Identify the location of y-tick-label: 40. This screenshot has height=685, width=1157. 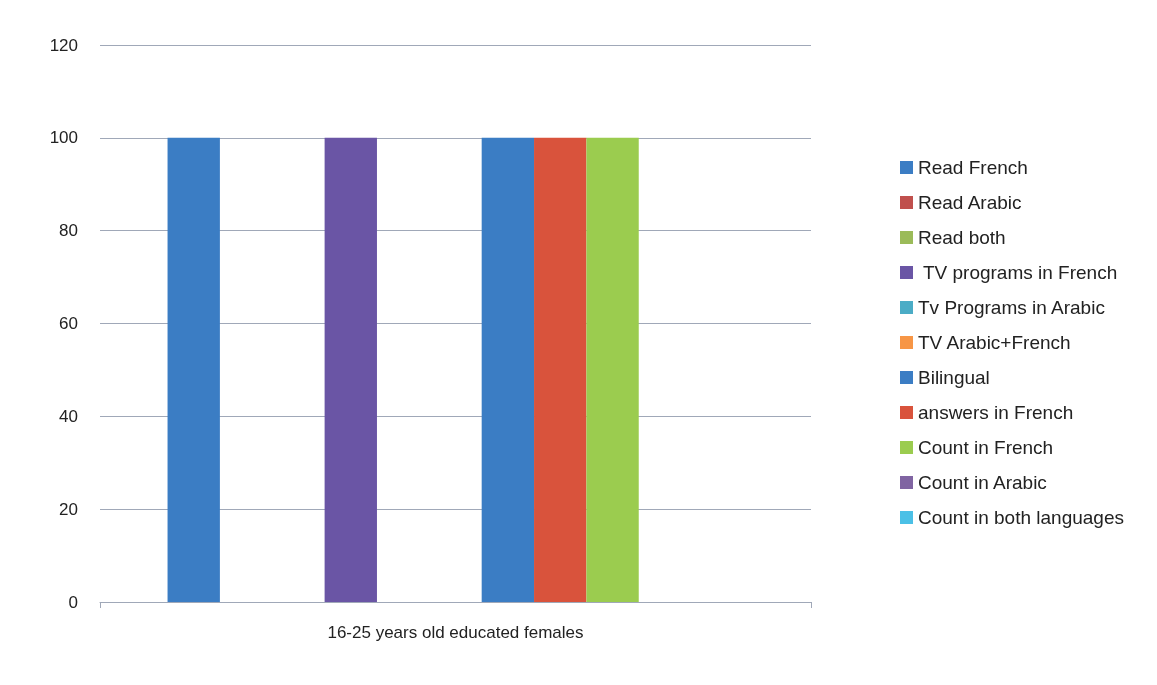
(68, 416).